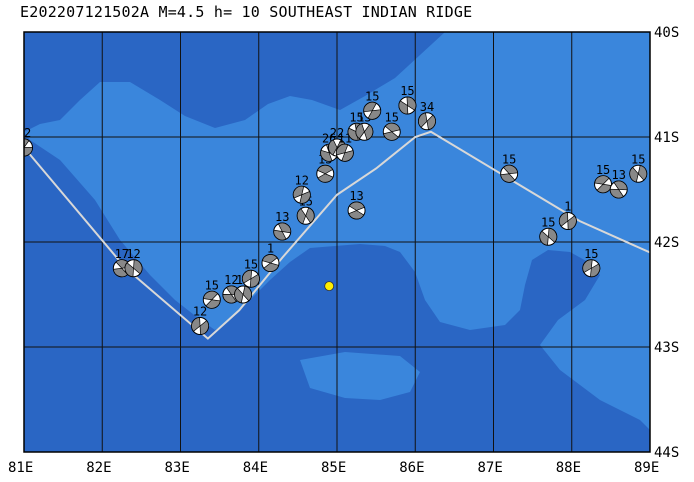 The width and height of the screenshot is (694, 482). I want to click on lat-tick-label: 41S, so click(666, 138).